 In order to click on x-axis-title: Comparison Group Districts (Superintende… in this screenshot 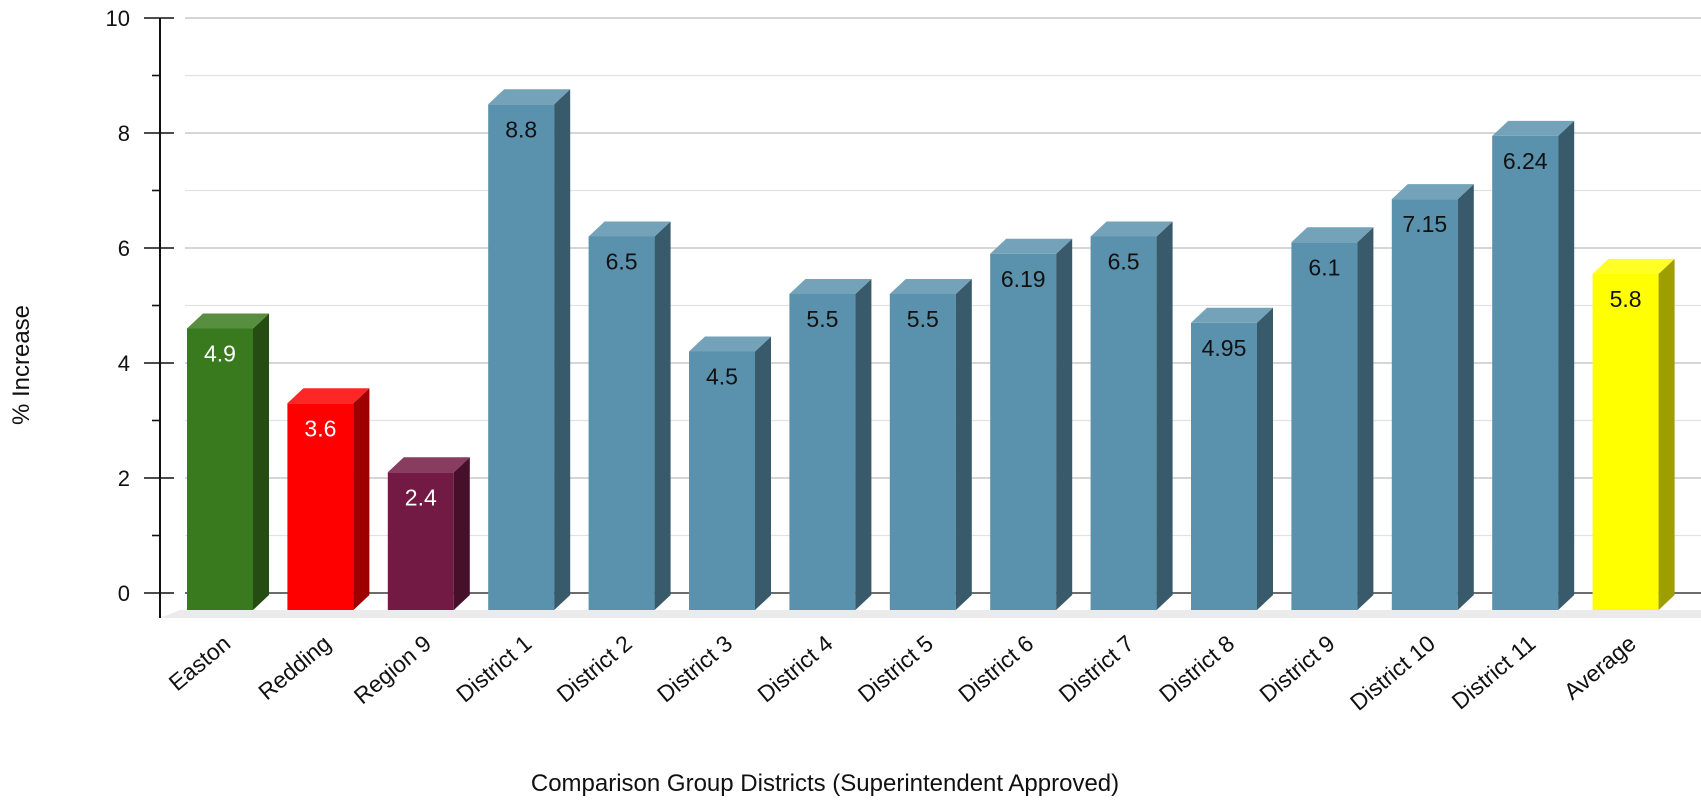, I will do `click(825, 783)`.